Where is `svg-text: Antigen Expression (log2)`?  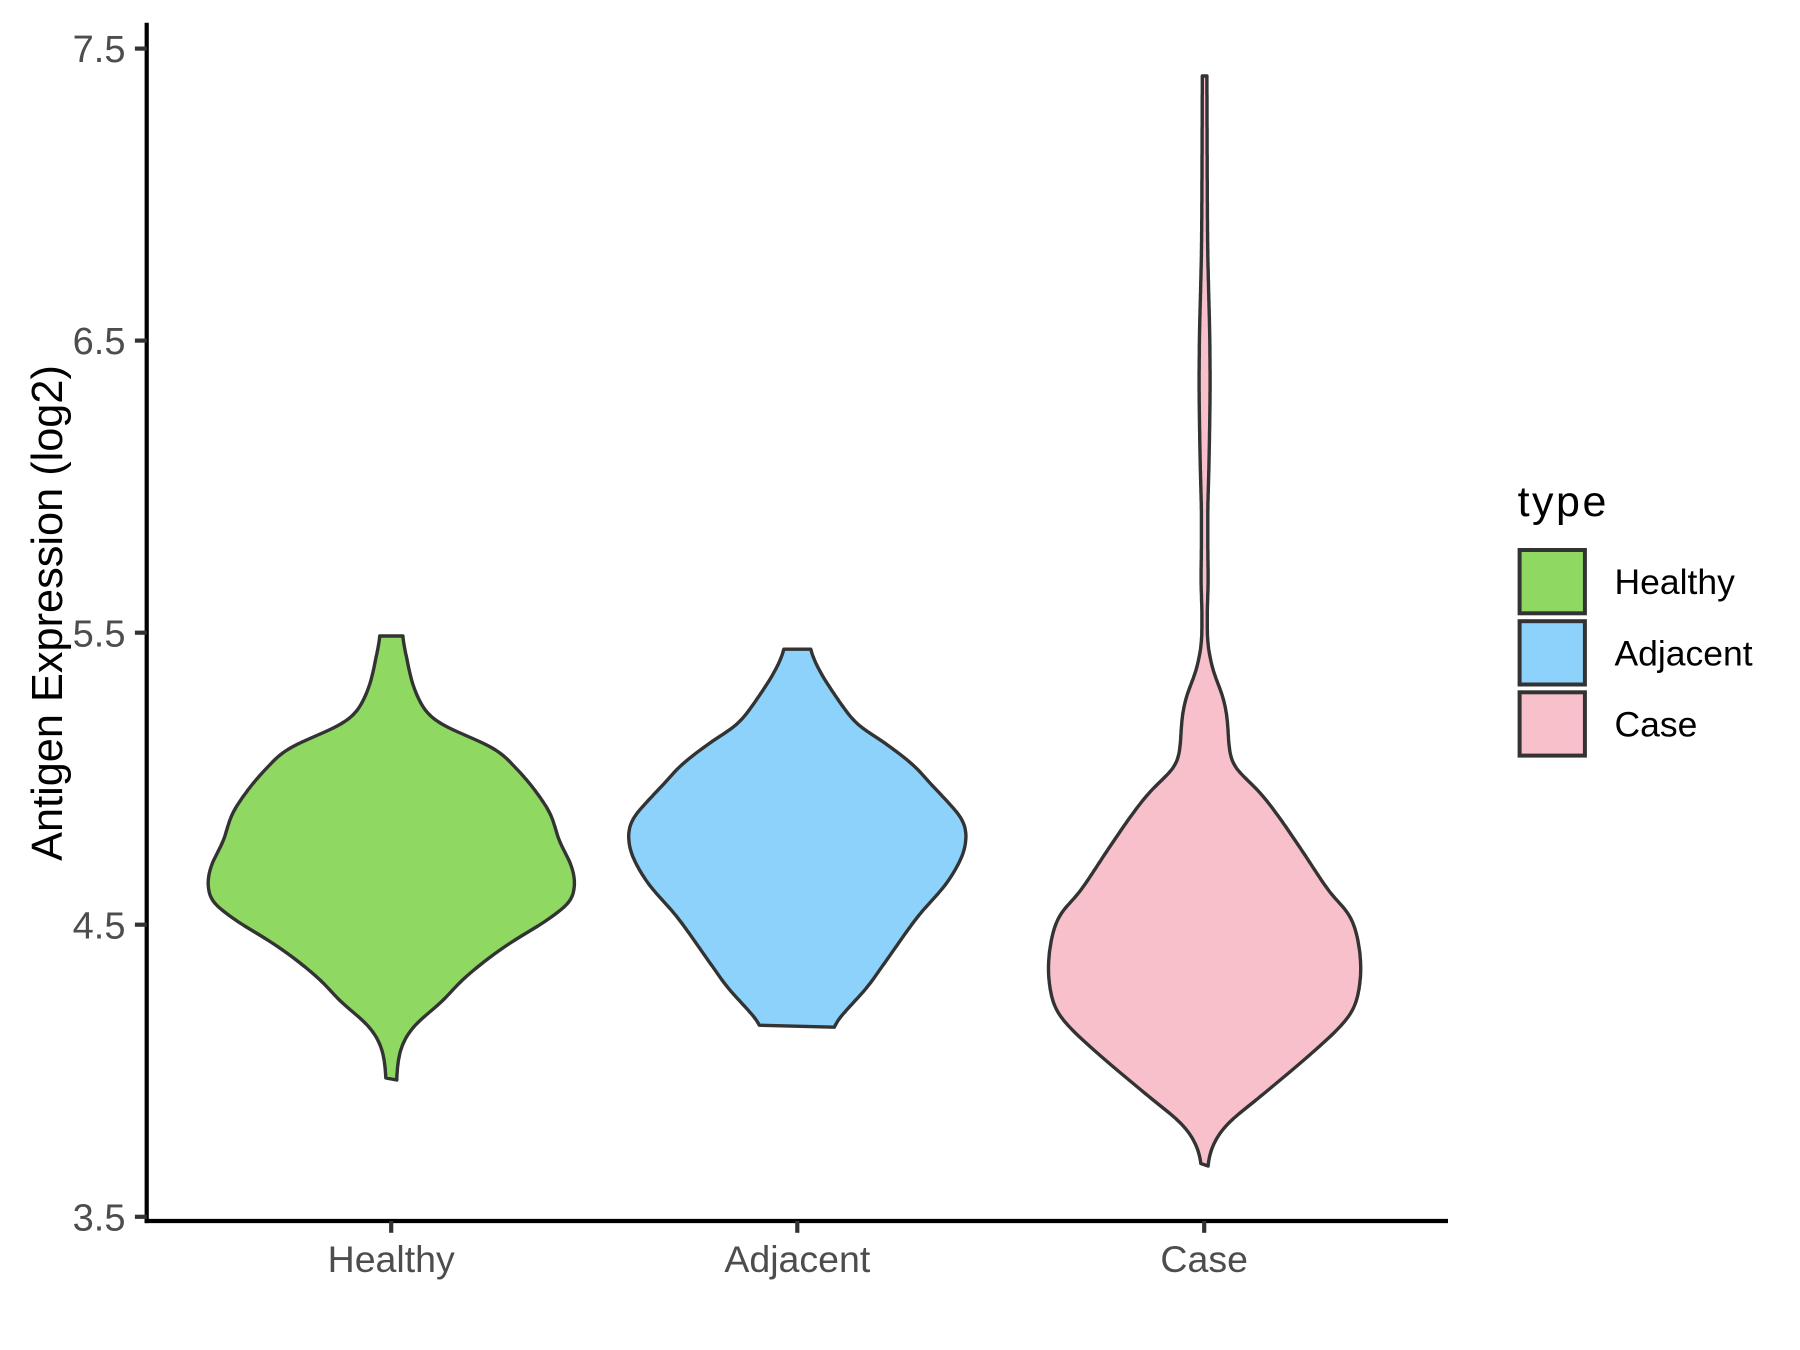
svg-text: Antigen Expression (log2) is located at coordinates (48, 613).